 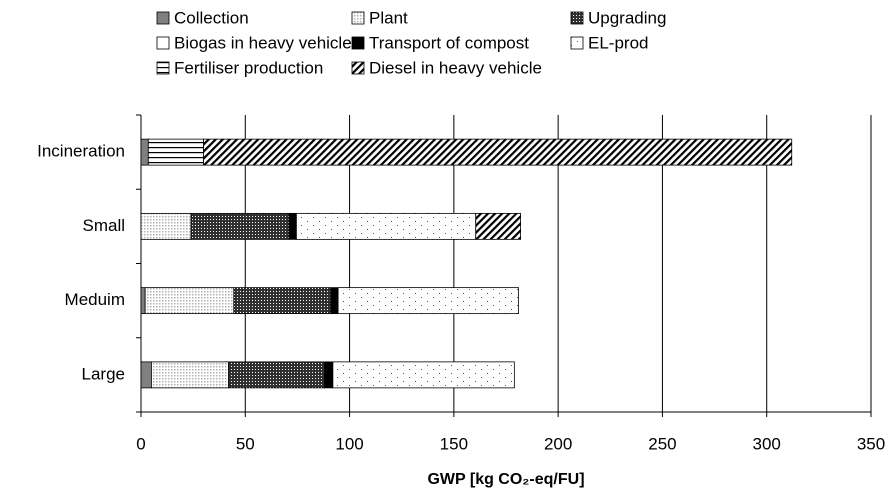 What do you see at coordinates (454, 443) in the screenshot?
I see `x-tick-label: 150` at bounding box center [454, 443].